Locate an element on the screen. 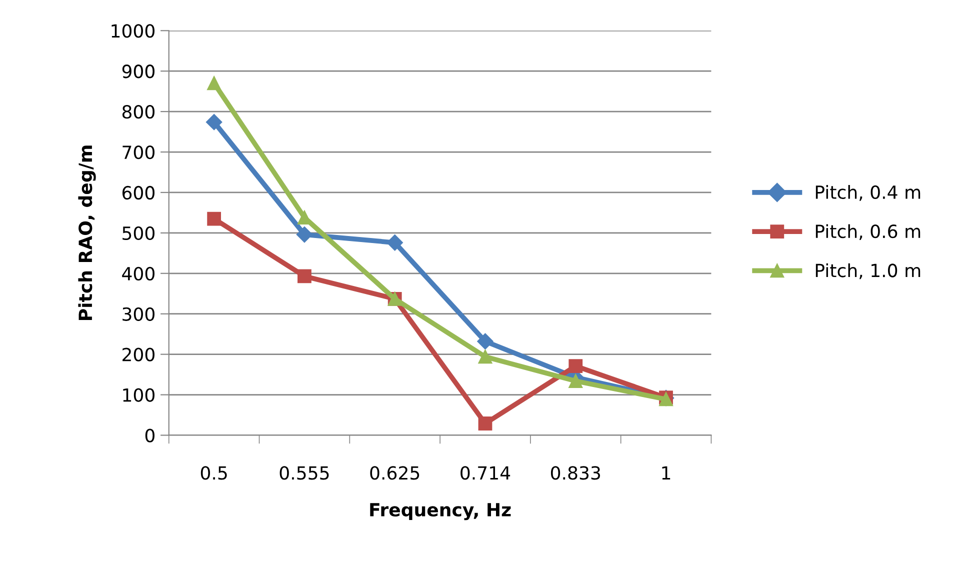 Image resolution: width=965 pixels, height=578 pixels. y-tick-label: 400 is located at coordinates (138, 273).